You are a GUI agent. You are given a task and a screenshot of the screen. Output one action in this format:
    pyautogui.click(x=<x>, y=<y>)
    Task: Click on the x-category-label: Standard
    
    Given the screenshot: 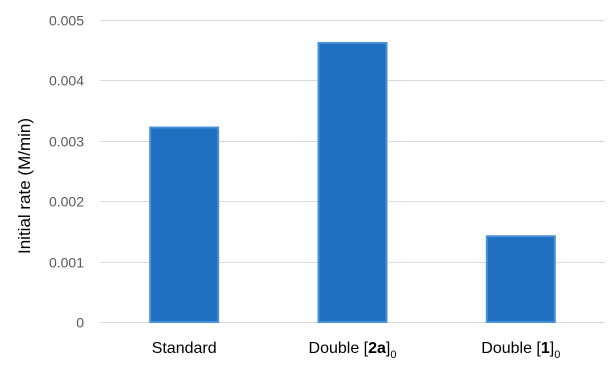 What is the action you would take?
    pyautogui.click(x=184, y=348)
    